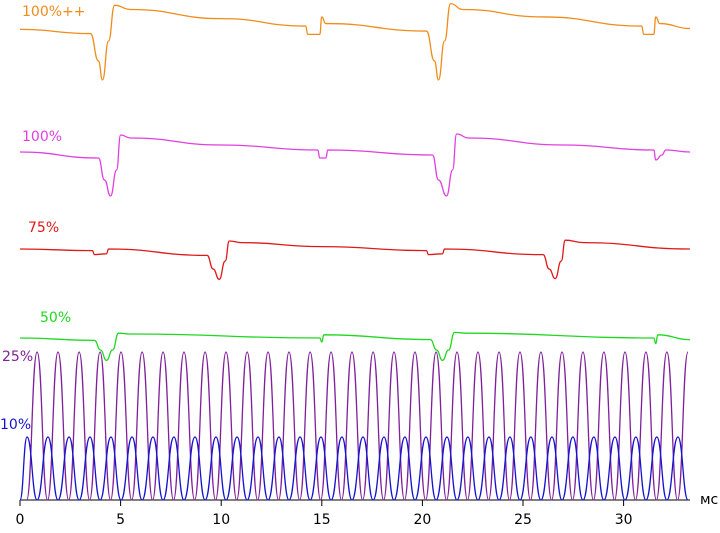  What do you see at coordinates (42, 137) in the screenshot?
I see `trace-label: 100%` at bounding box center [42, 137].